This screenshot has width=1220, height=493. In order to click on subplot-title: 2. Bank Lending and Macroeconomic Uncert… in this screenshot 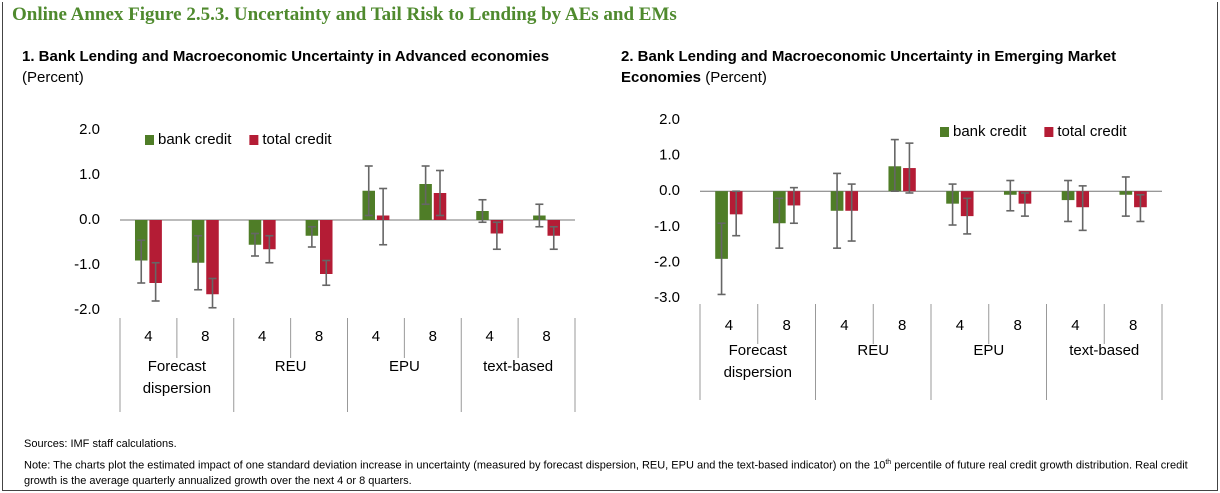, I will do `click(869, 67)`.